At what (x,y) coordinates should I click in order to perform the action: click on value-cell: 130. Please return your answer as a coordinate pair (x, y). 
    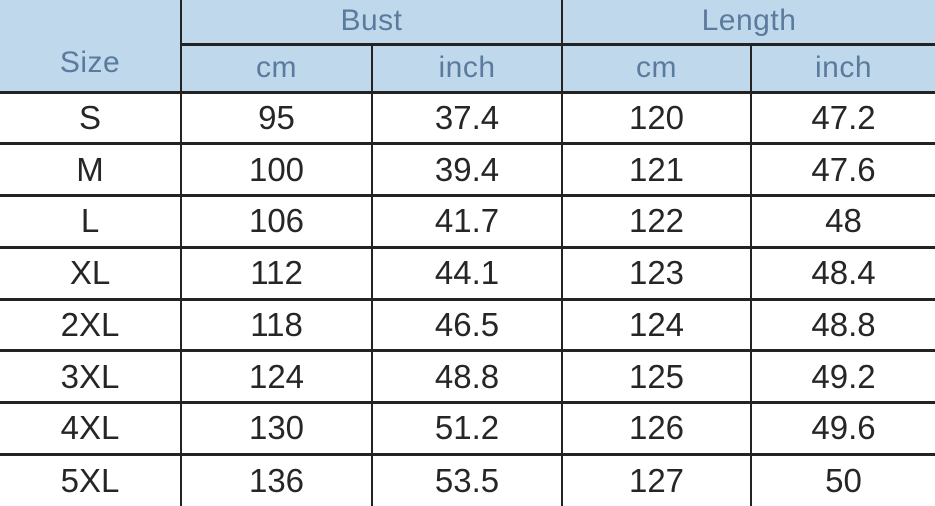
    Looking at the image, I should click on (276, 428).